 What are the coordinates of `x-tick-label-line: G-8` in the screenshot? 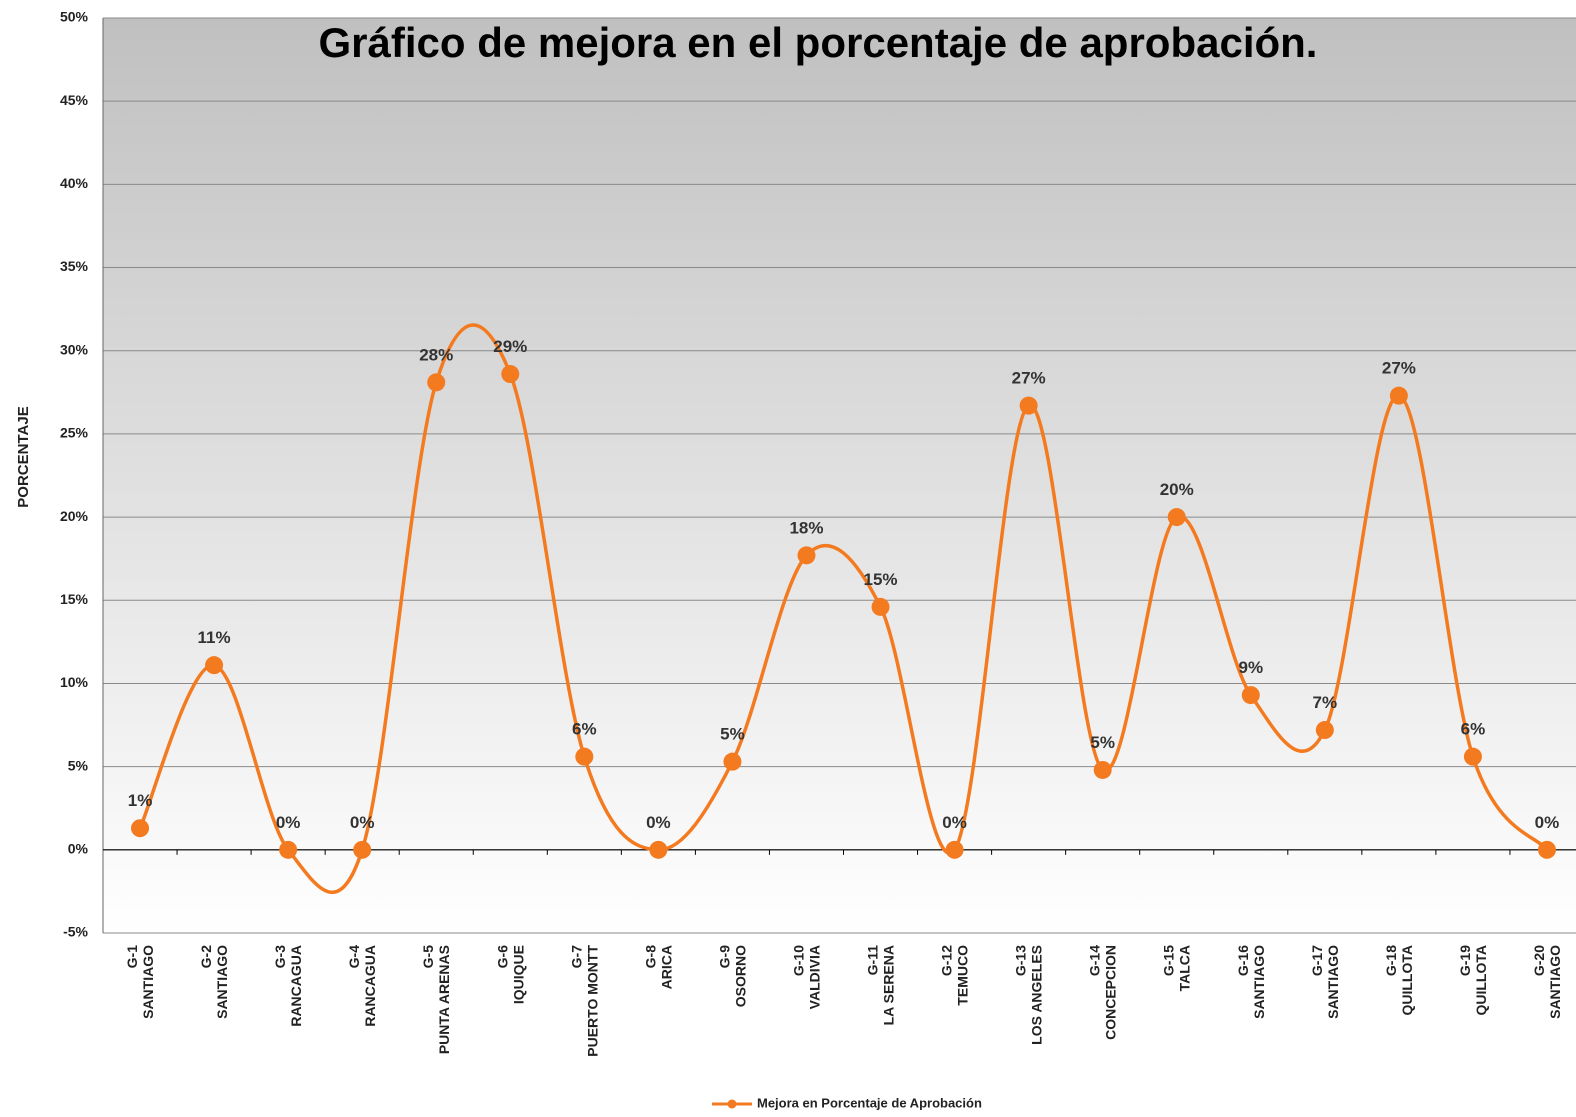 It's located at (650, 957).